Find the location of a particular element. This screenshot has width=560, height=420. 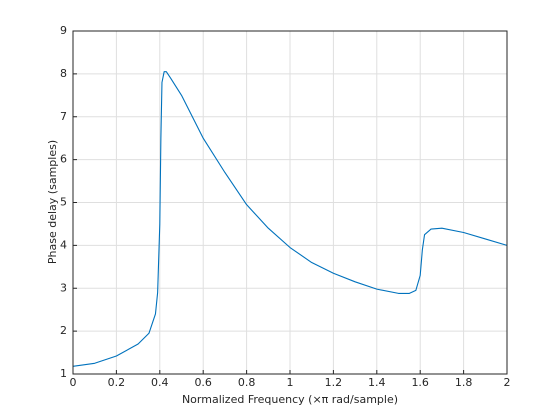

x-tick-label: 1.4 is located at coordinates (377, 382).